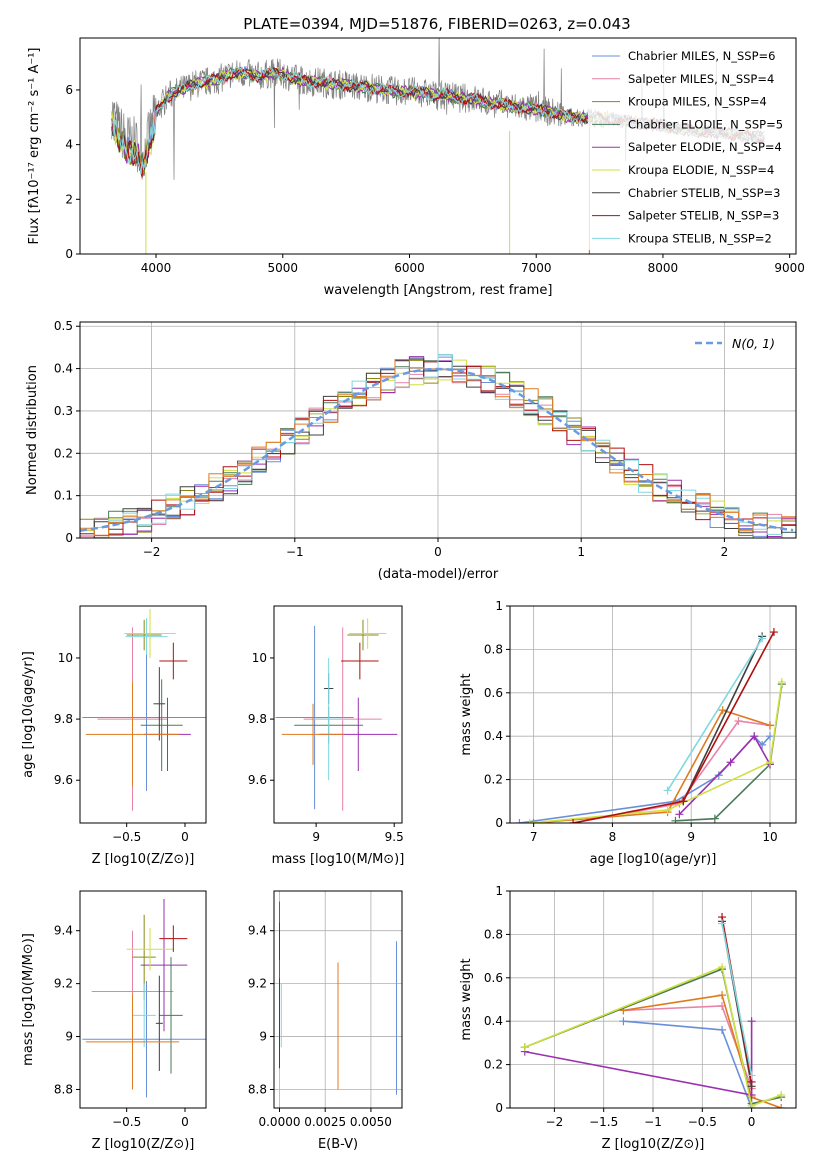 The height and width of the screenshot is (1170, 819). What do you see at coordinates (69, 538) in the screenshot?
I see `residuals-ytick-label-0: 0` at bounding box center [69, 538].